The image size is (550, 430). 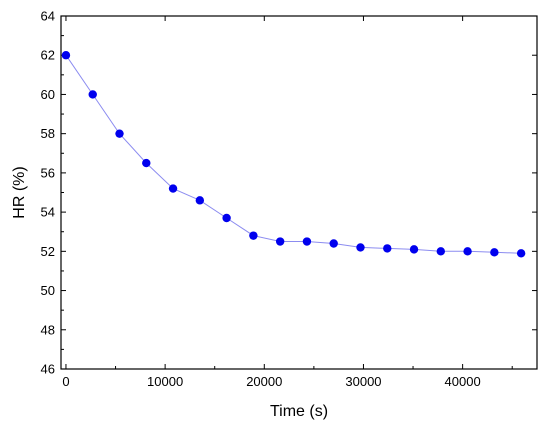 I want to click on y-tick-label: 48, so click(x=48, y=329).